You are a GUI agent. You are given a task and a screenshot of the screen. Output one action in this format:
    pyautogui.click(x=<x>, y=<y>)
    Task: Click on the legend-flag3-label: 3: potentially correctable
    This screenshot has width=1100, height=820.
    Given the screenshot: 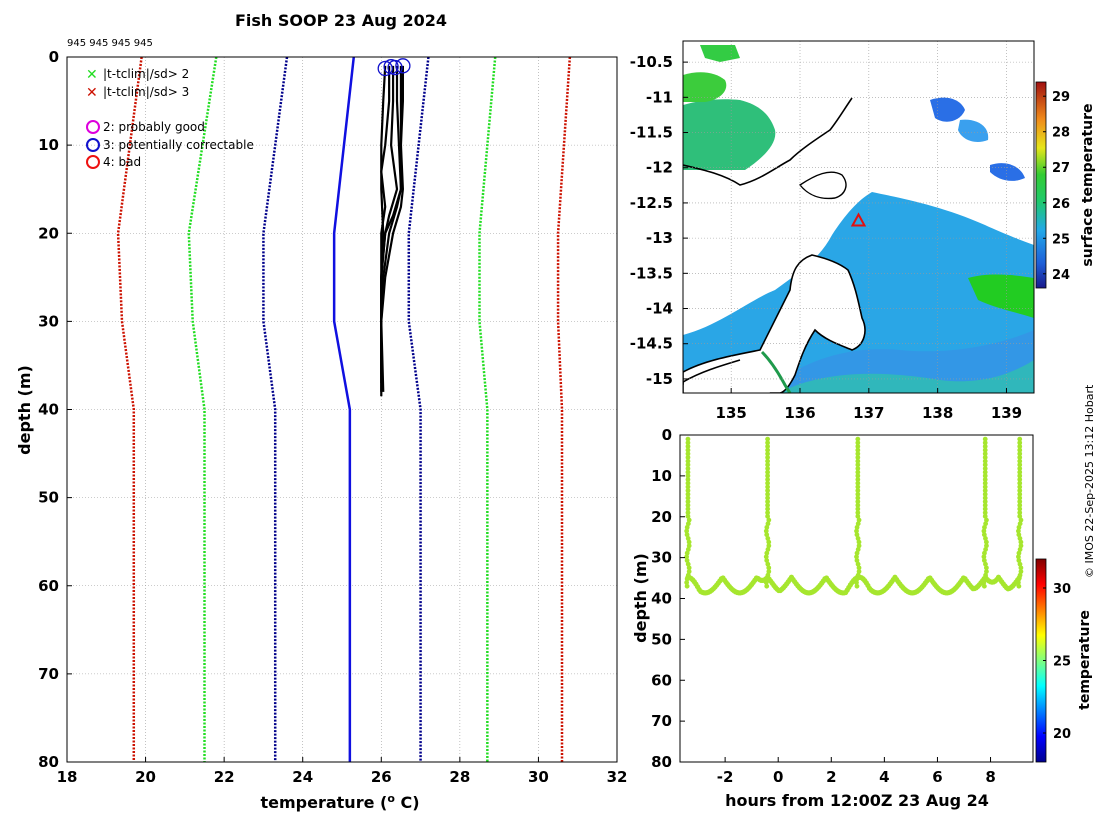 What is the action you would take?
    pyautogui.click(x=178, y=145)
    